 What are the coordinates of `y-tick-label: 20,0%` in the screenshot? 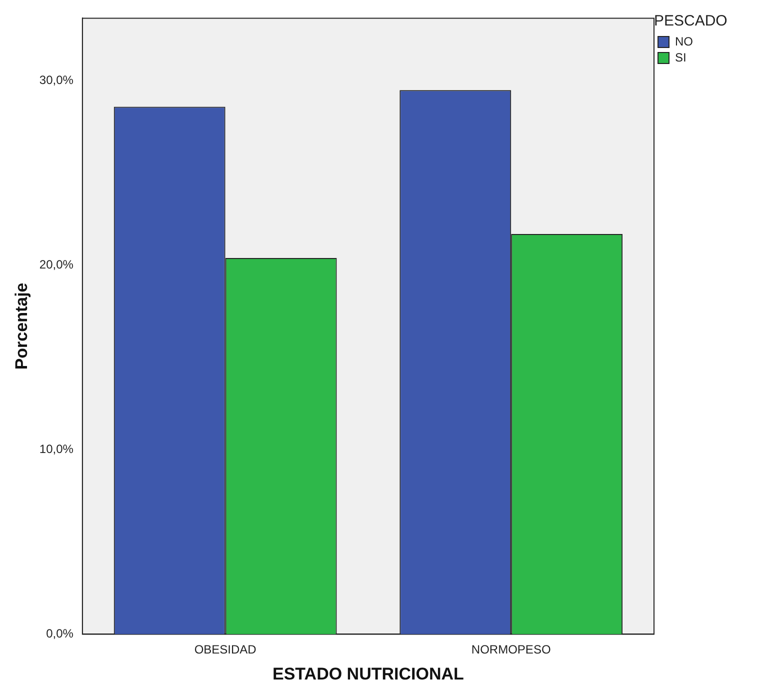 It's located at (56, 265).